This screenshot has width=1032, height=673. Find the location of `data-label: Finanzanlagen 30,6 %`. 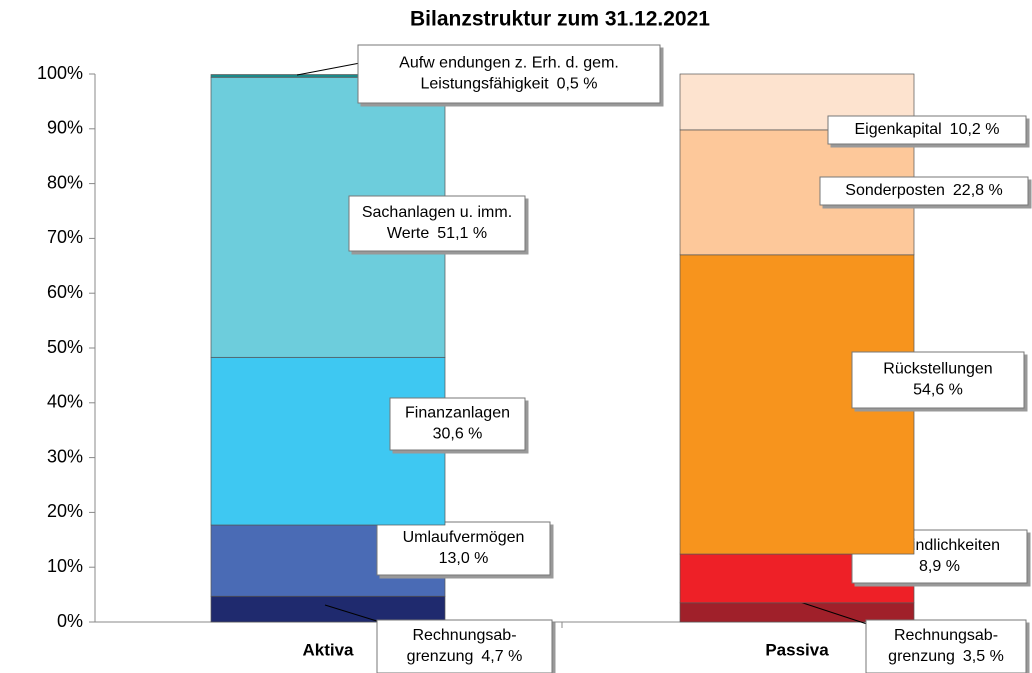

data-label: Finanzanlagen 30,6 % is located at coordinates (457, 424).